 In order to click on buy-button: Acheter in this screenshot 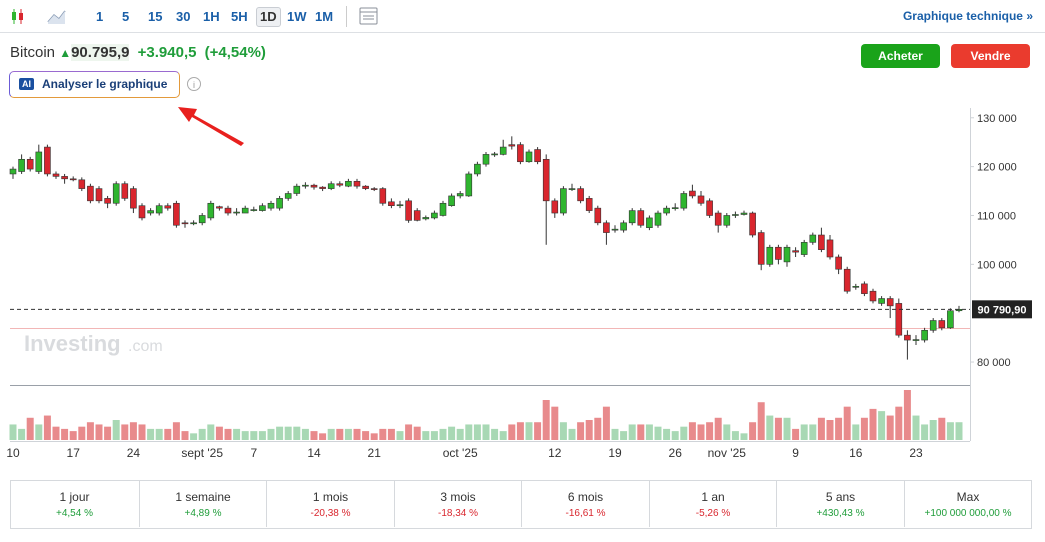, I will do `click(900, 56)`.